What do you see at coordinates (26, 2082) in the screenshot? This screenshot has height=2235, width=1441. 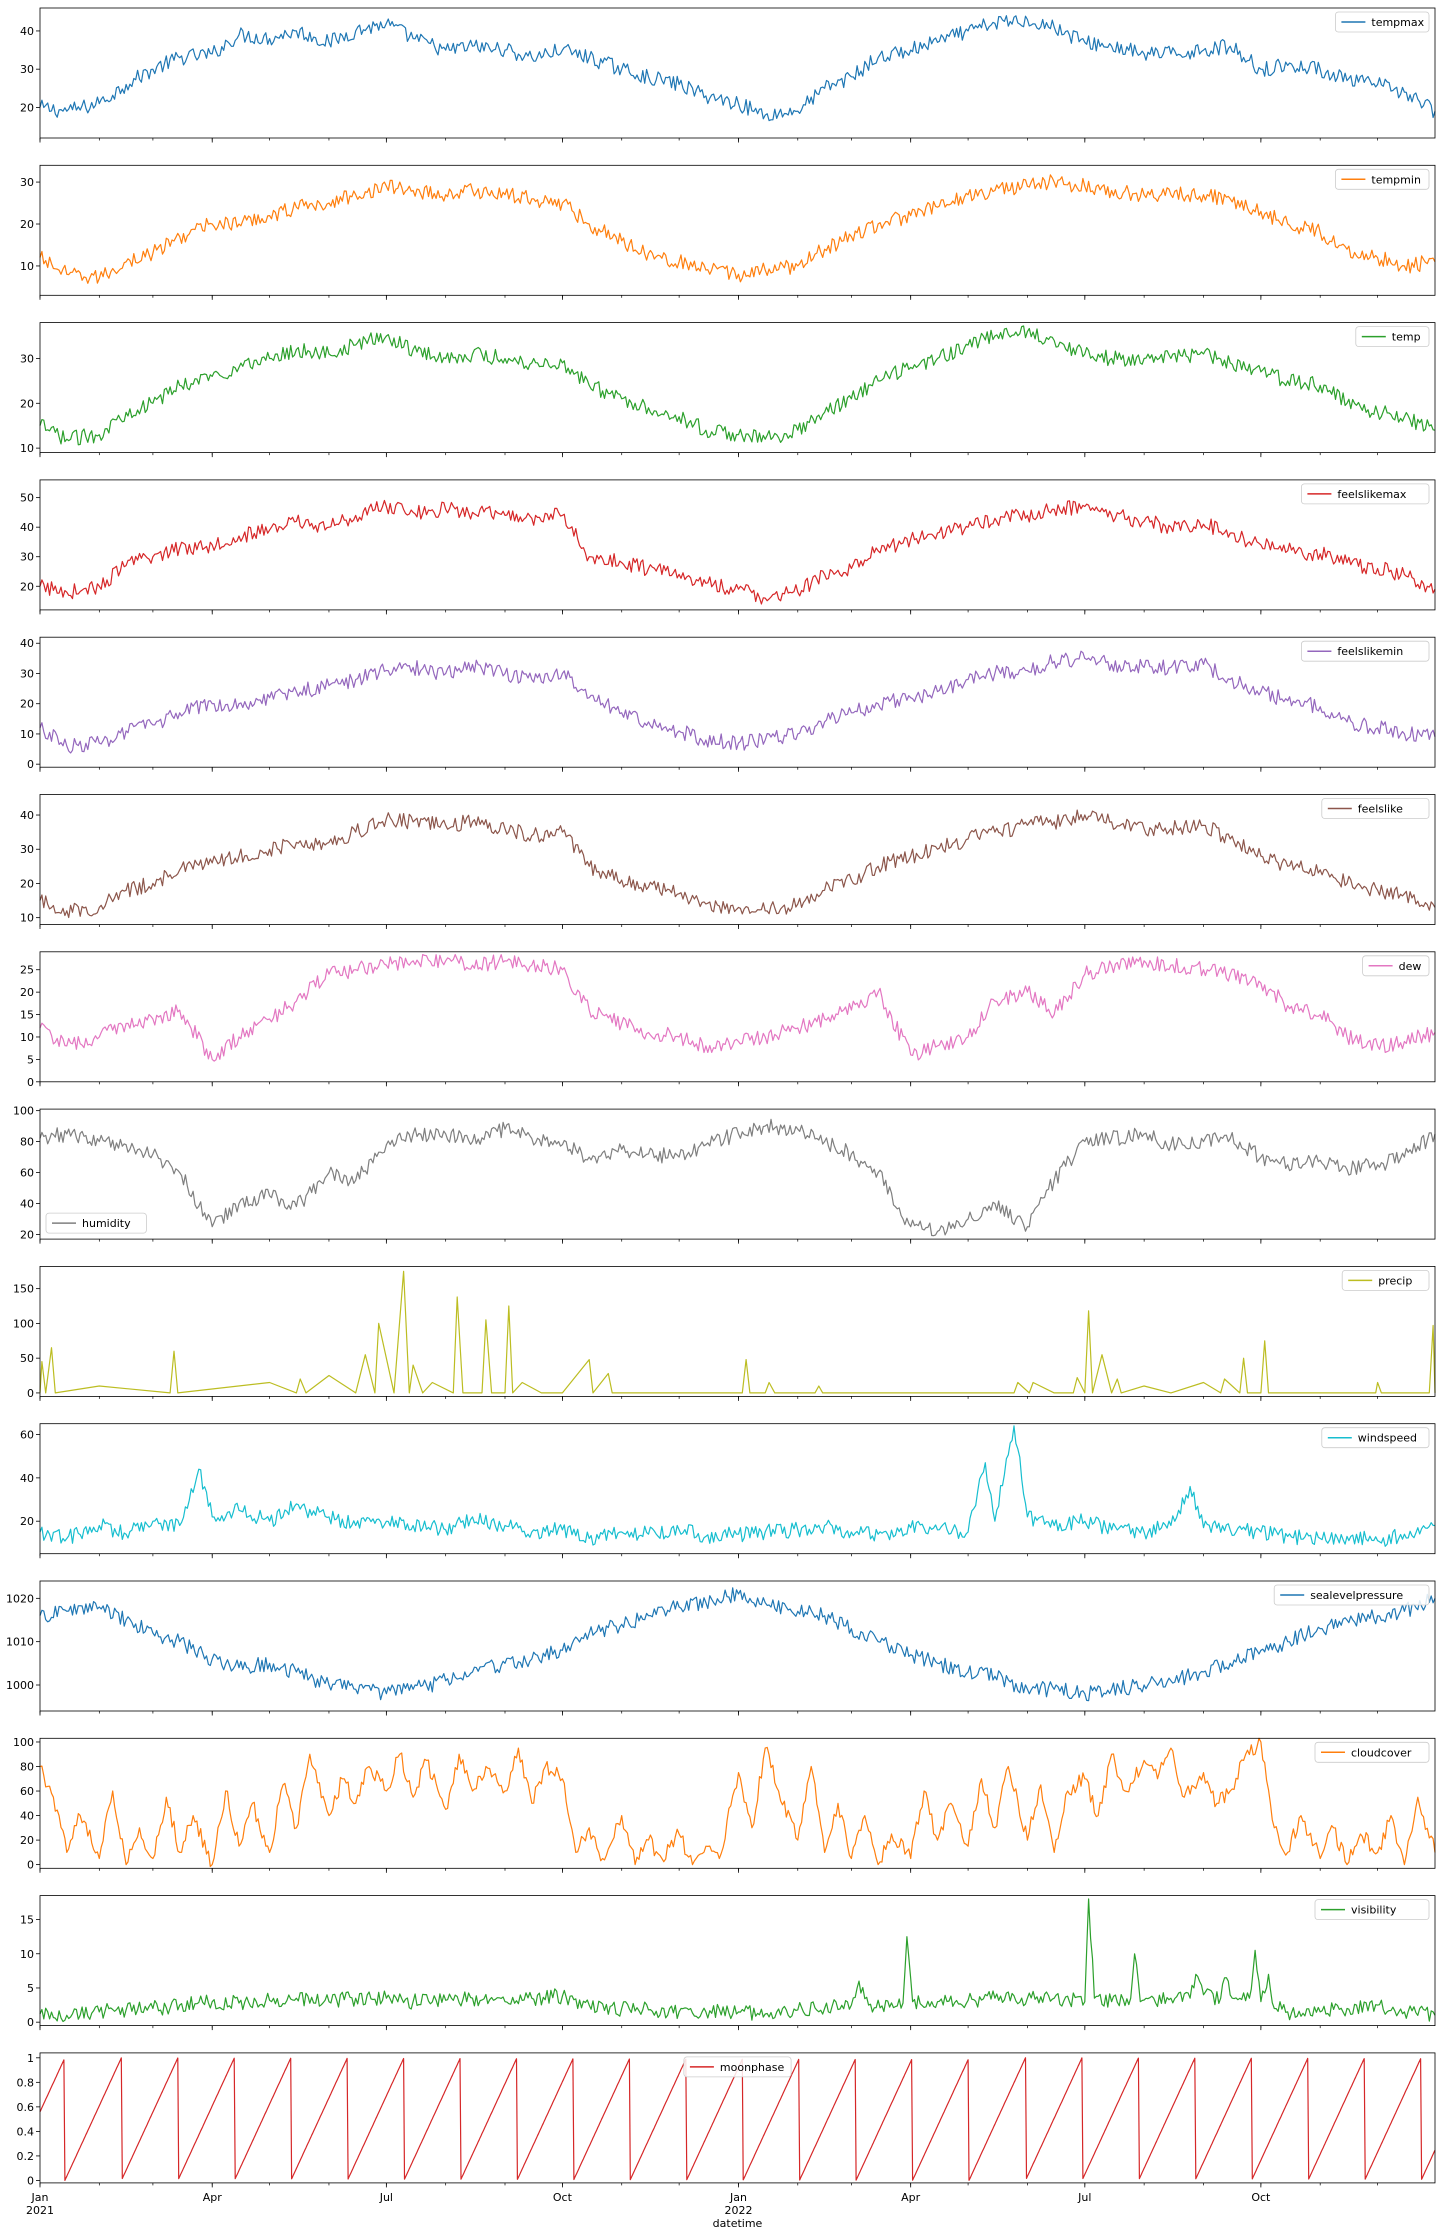 I see `y-tick-label: 0.8` at bounding box center [26, 2082].